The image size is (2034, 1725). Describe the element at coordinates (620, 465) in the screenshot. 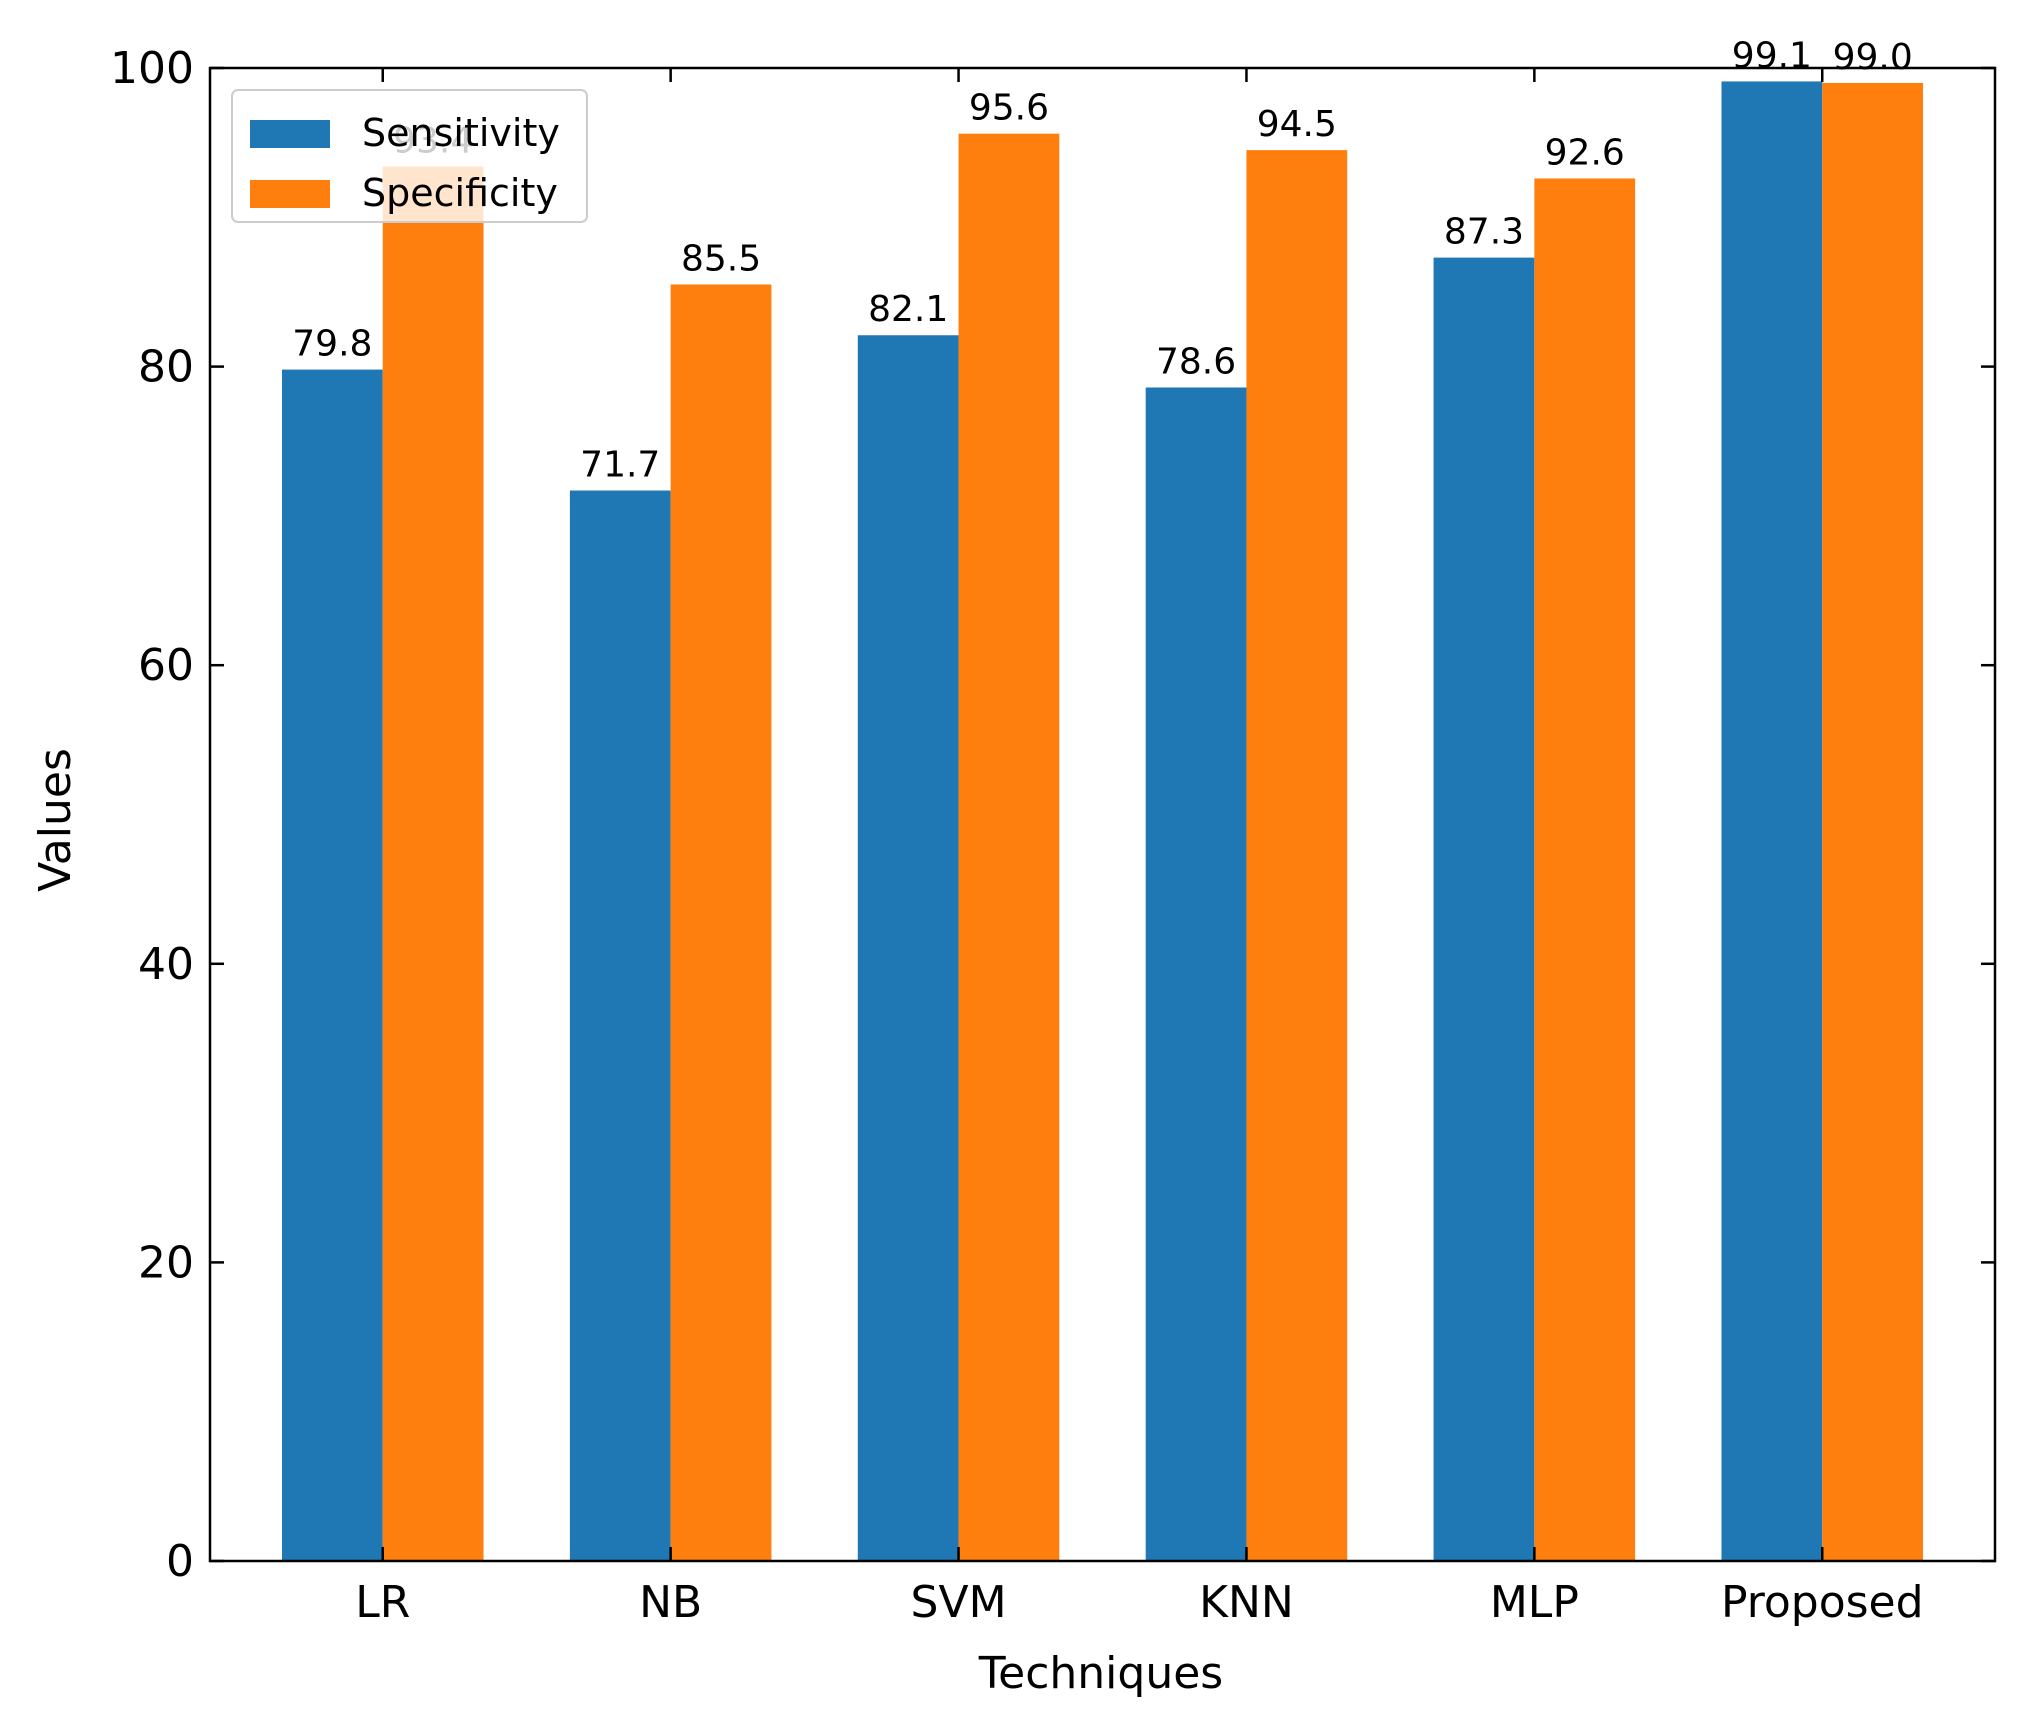

I see `bar-value-label: 71.7` at that location.